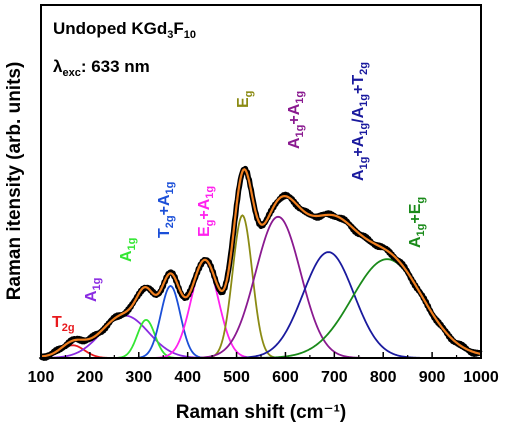 The width and height of the screenshot is (505, 426). I want to click on peak-label-8: A1g+A1g/A1g+T2g, so click(360, 121).